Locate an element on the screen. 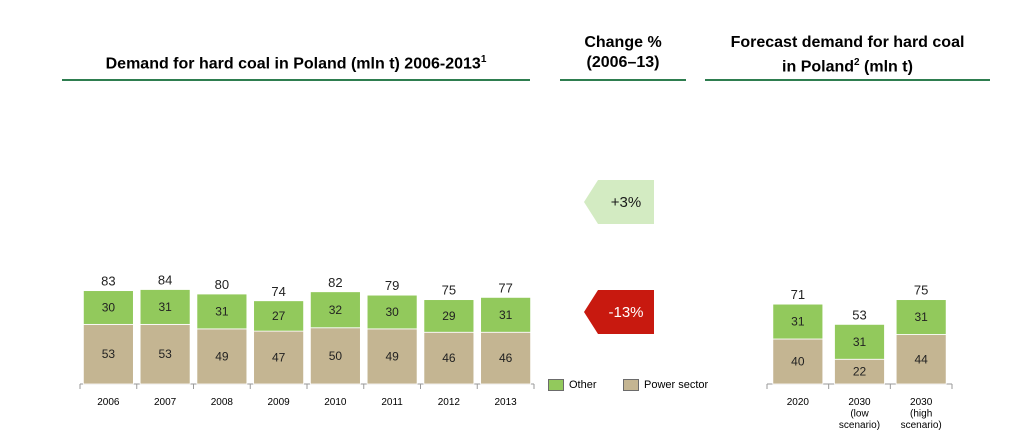 Image resolution: width=1036 pixels, height=436 pixels. forecast-title-line1: Forecast demand for hard coal is located at coordinates (847, 42).